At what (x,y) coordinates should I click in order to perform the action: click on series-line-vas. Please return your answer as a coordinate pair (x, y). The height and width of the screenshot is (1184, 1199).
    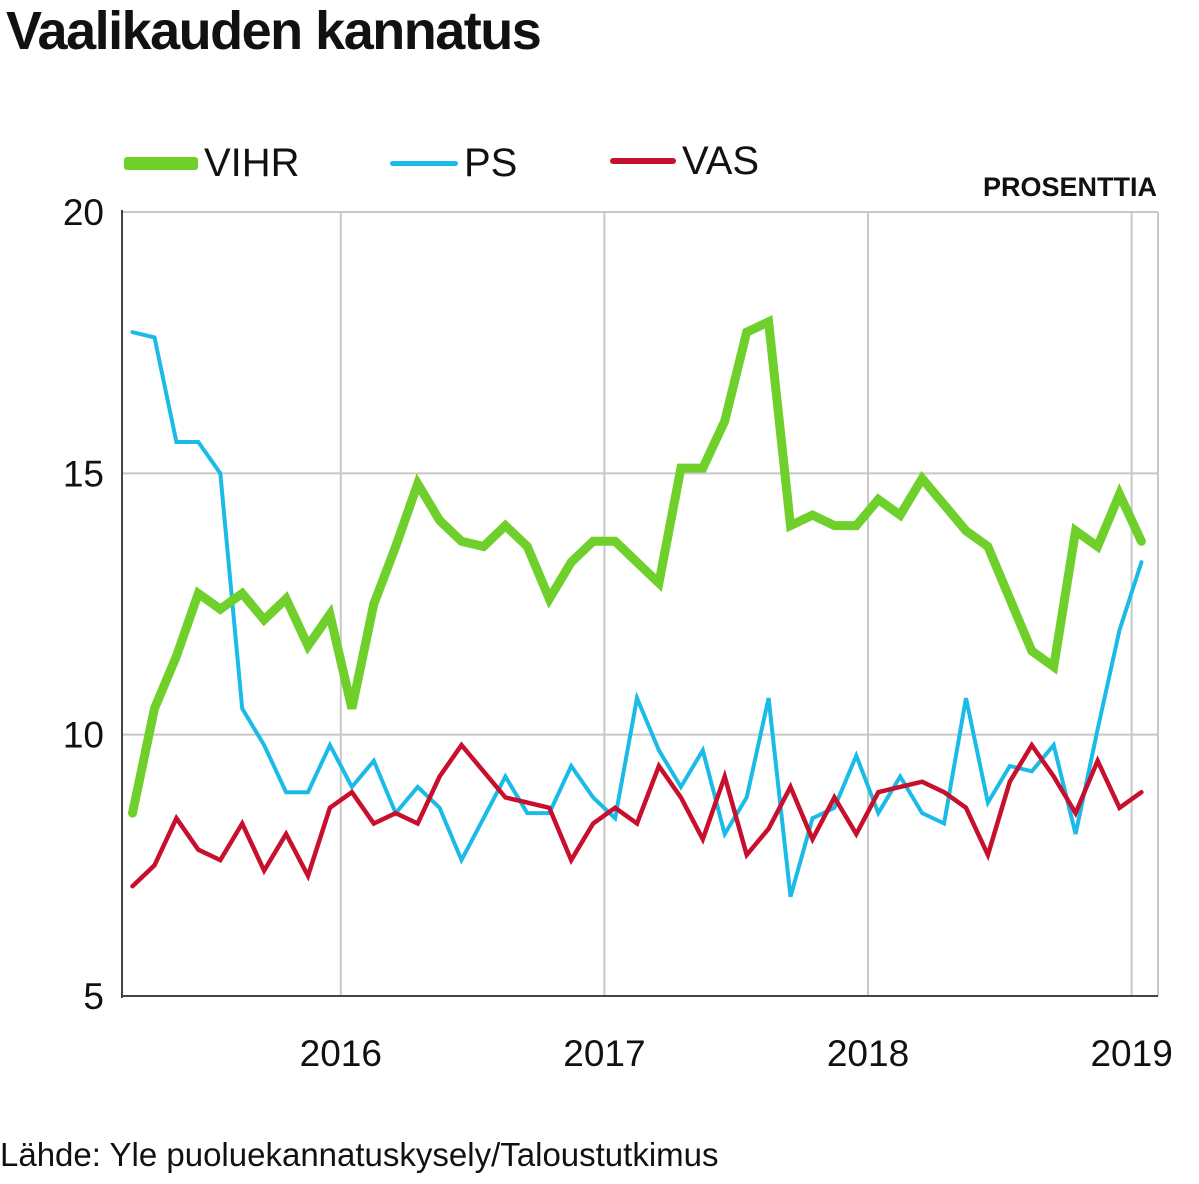
    Looking at the image, I should click on (637, 814).